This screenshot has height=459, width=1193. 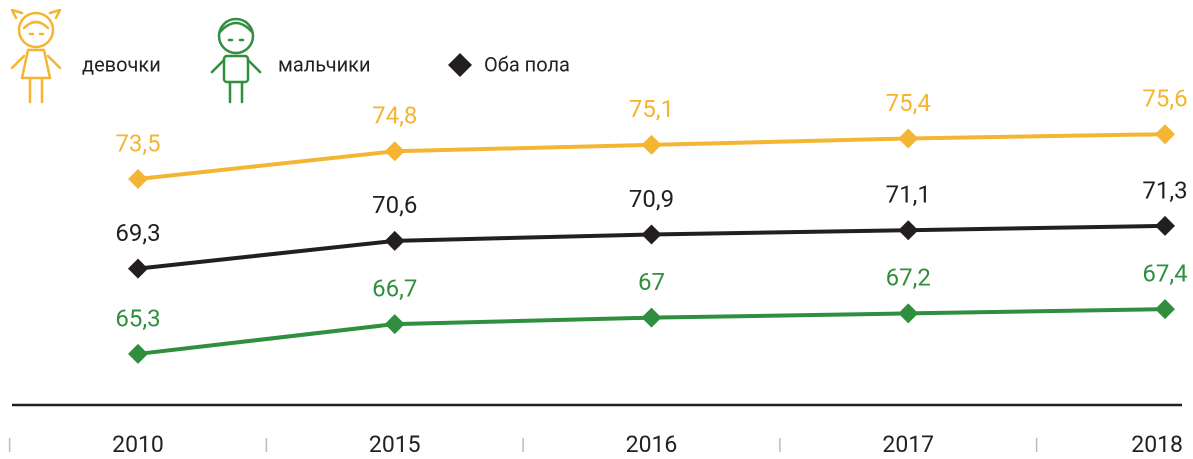 I want to click on data-label: 71,3, so click(x=1164, y=190).